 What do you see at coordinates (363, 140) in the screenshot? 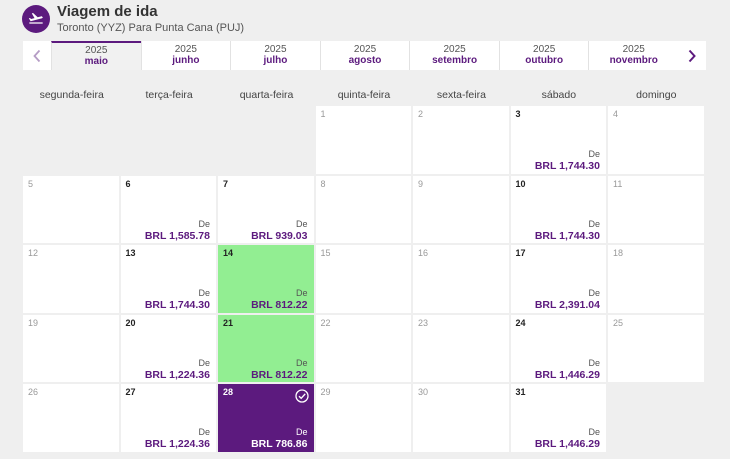
I see `calendar-day-1: 1` at bounding box center [363, 140].